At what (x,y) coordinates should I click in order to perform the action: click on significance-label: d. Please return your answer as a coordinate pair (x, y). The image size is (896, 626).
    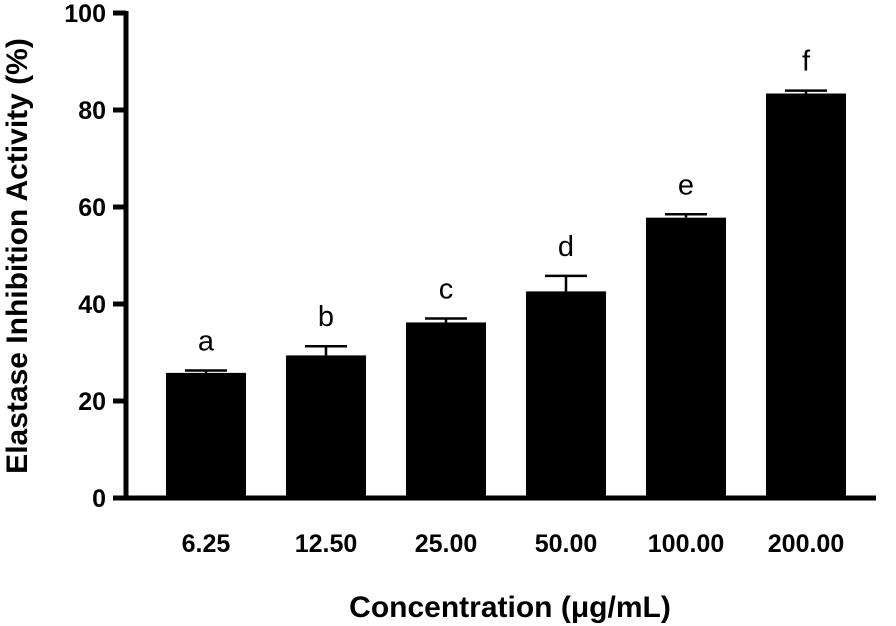
    Looking at the image, I should click on (566, 247).